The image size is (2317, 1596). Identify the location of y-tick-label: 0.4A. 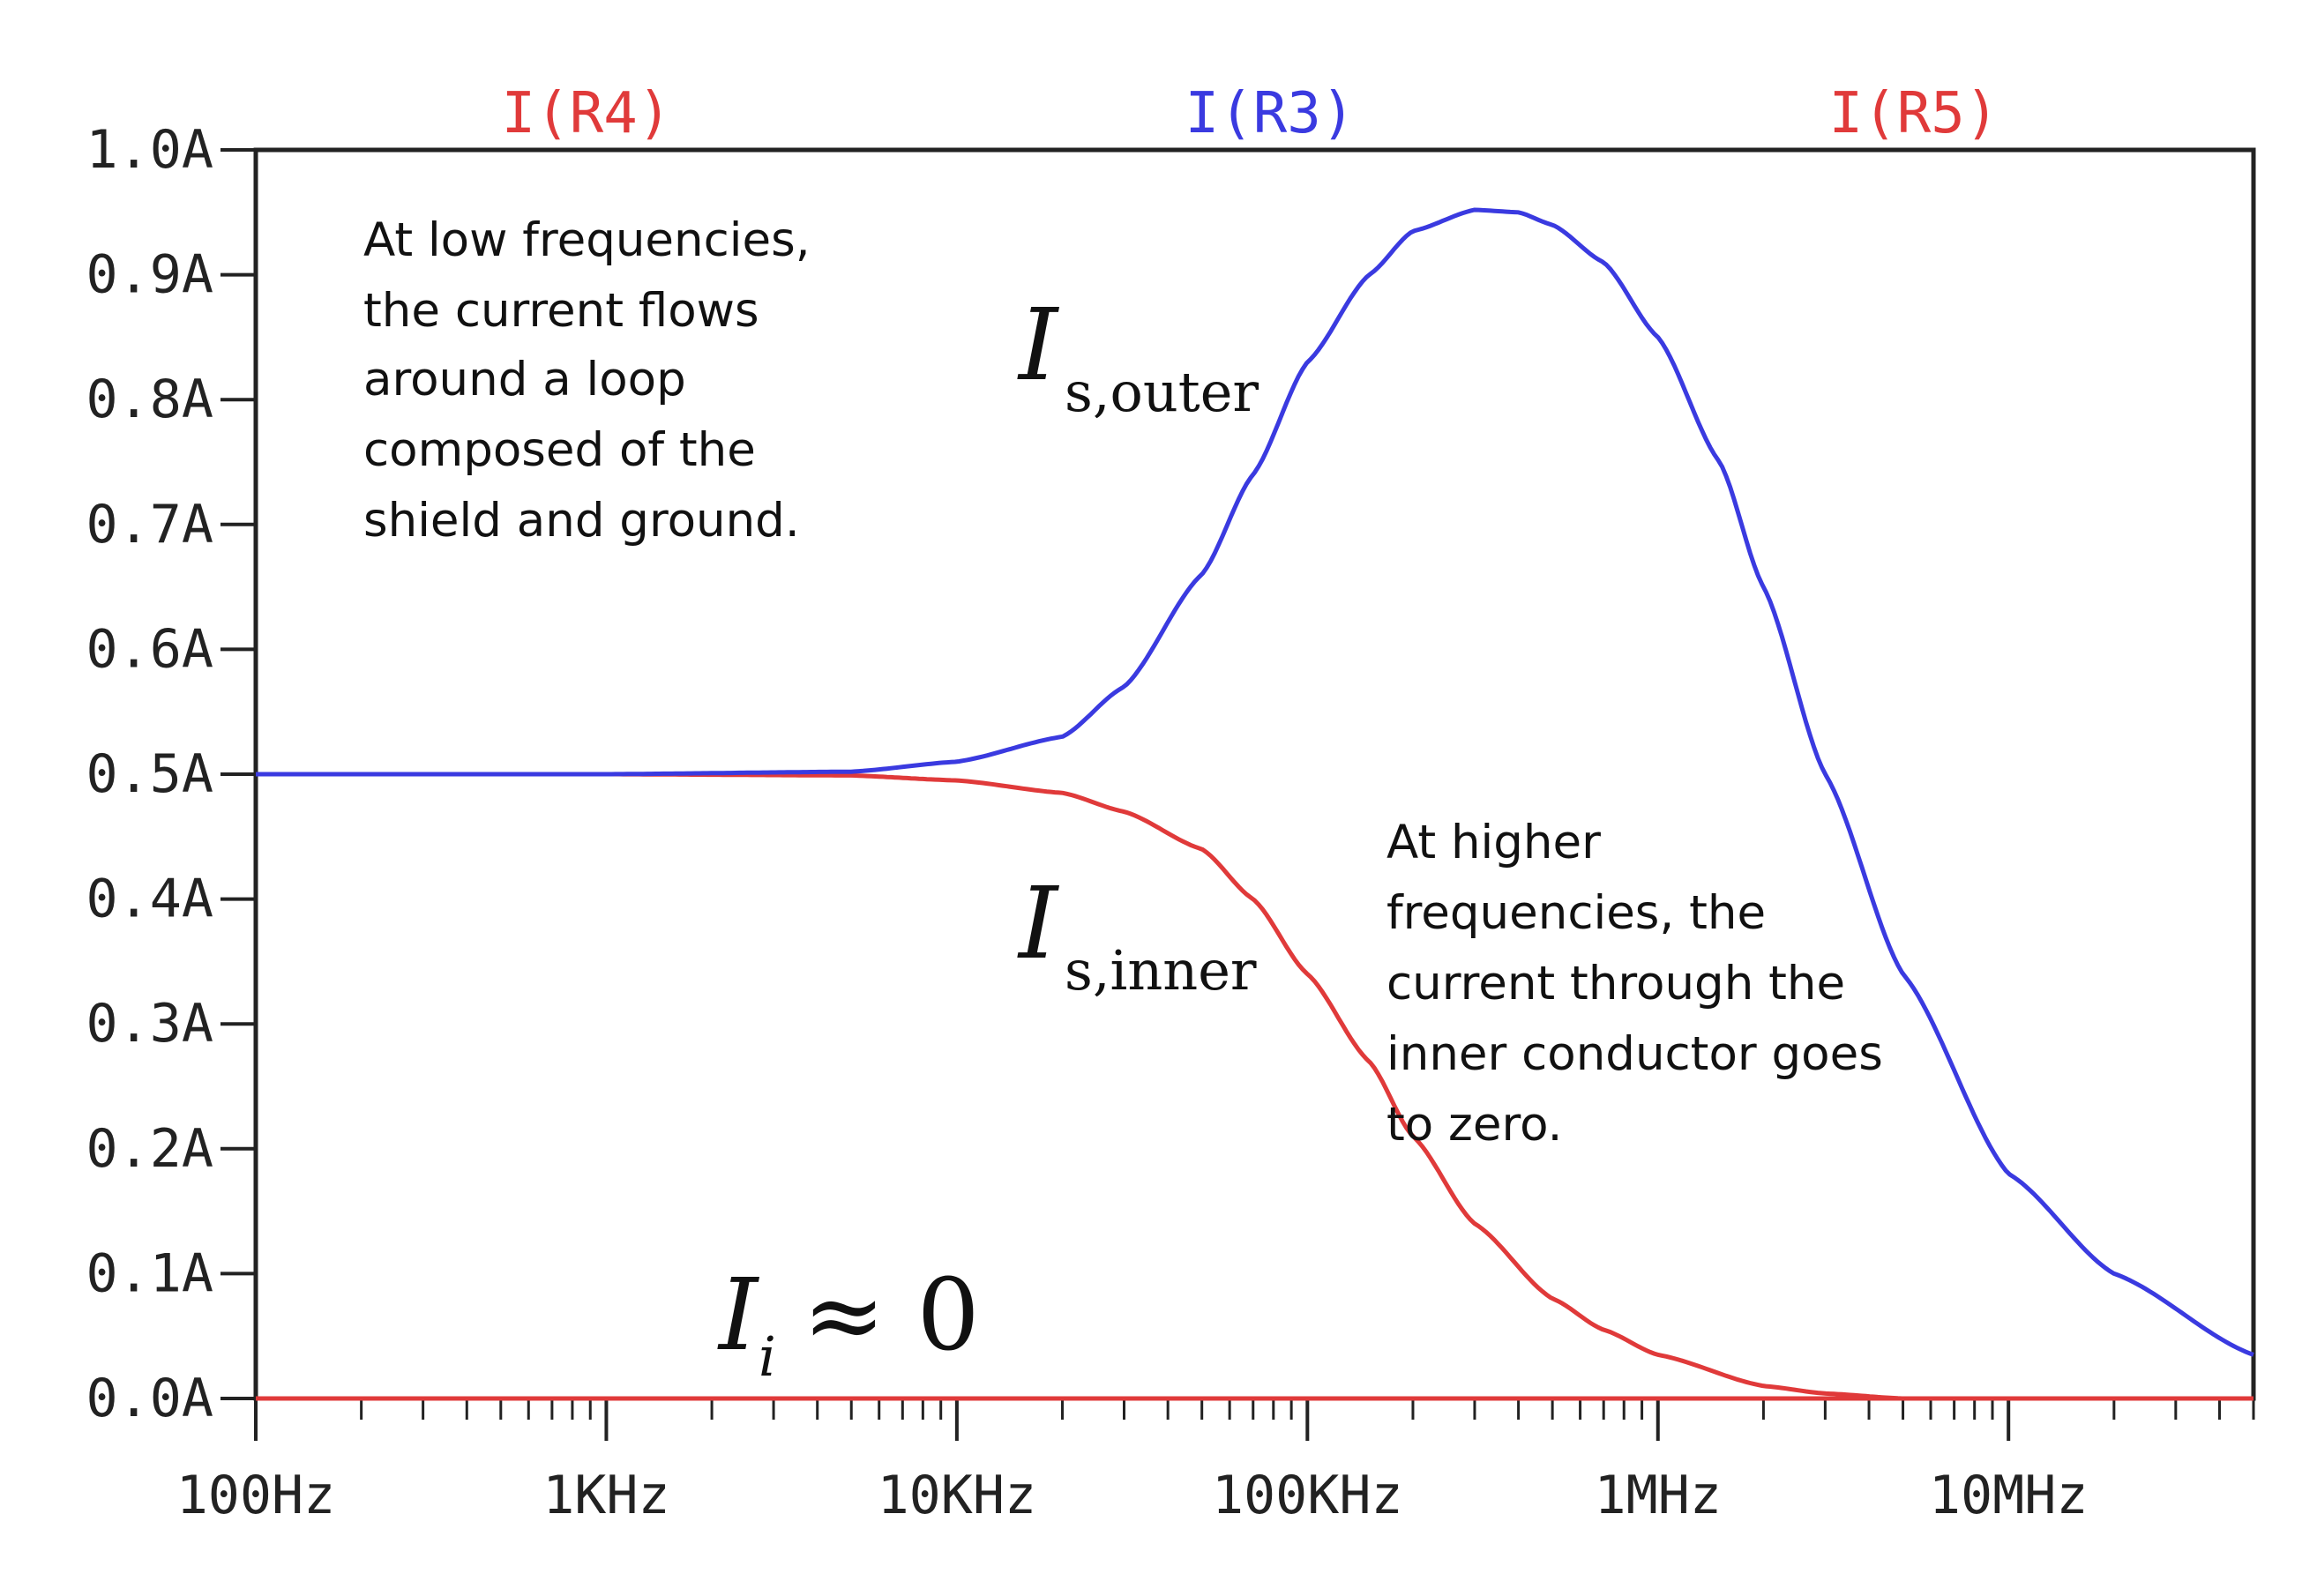
(150, 899).